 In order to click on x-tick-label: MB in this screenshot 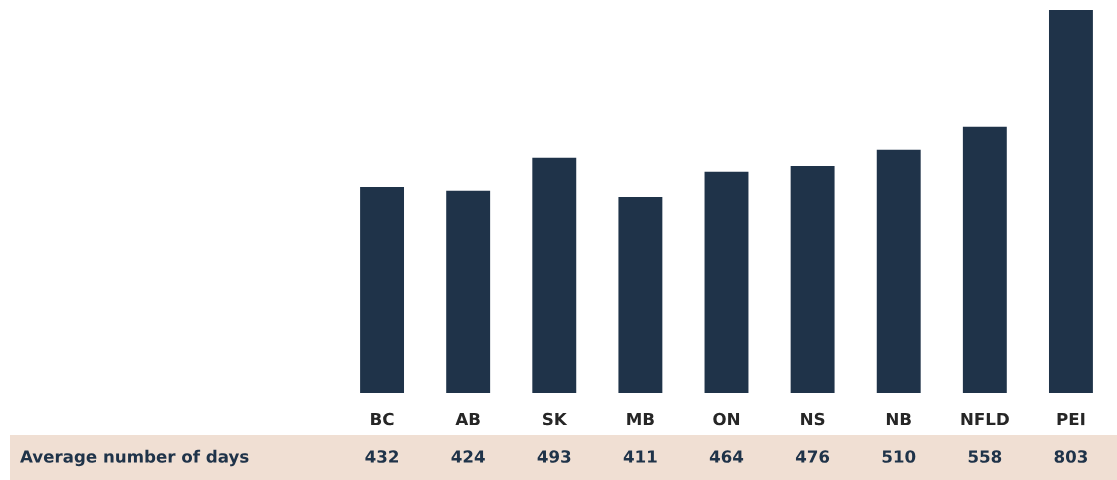, I will do `click(640, 419)`.